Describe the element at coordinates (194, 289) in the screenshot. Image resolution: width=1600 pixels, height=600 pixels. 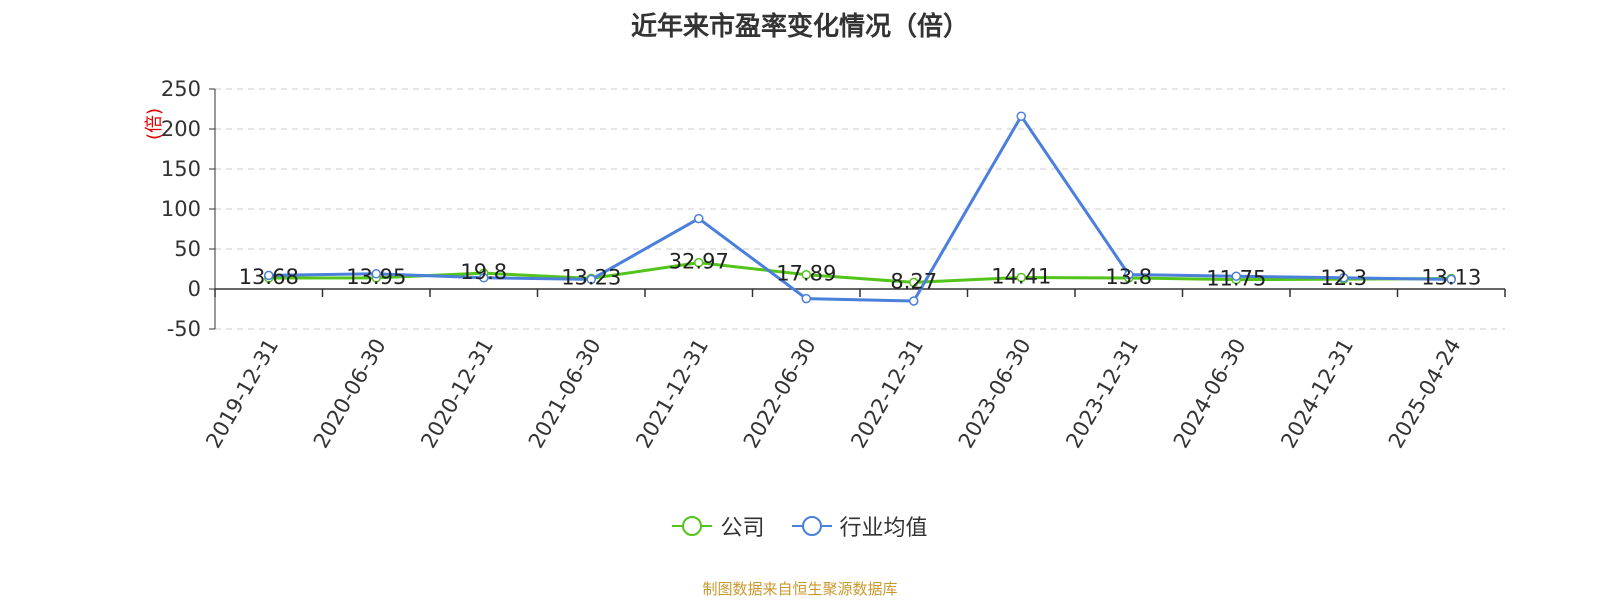
I see `y-tick-label: 0` at that location.